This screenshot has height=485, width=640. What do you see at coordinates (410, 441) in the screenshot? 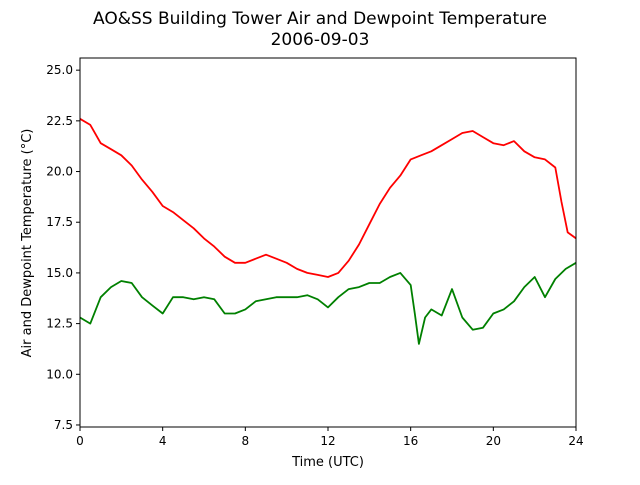
I see `x-tick-label: 16` at bounding box center [410, 441].